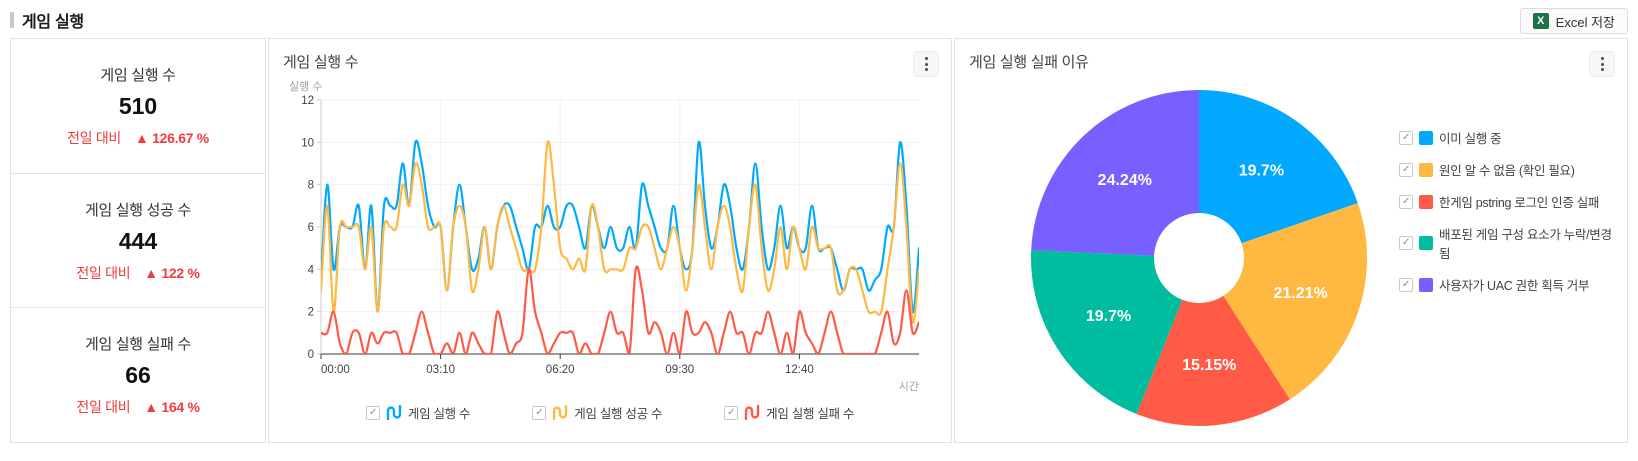  What do you see at coordinates (311, 355) in the screenshot?
I see `y-tick-label: 0` at bounding box center [311, 355].